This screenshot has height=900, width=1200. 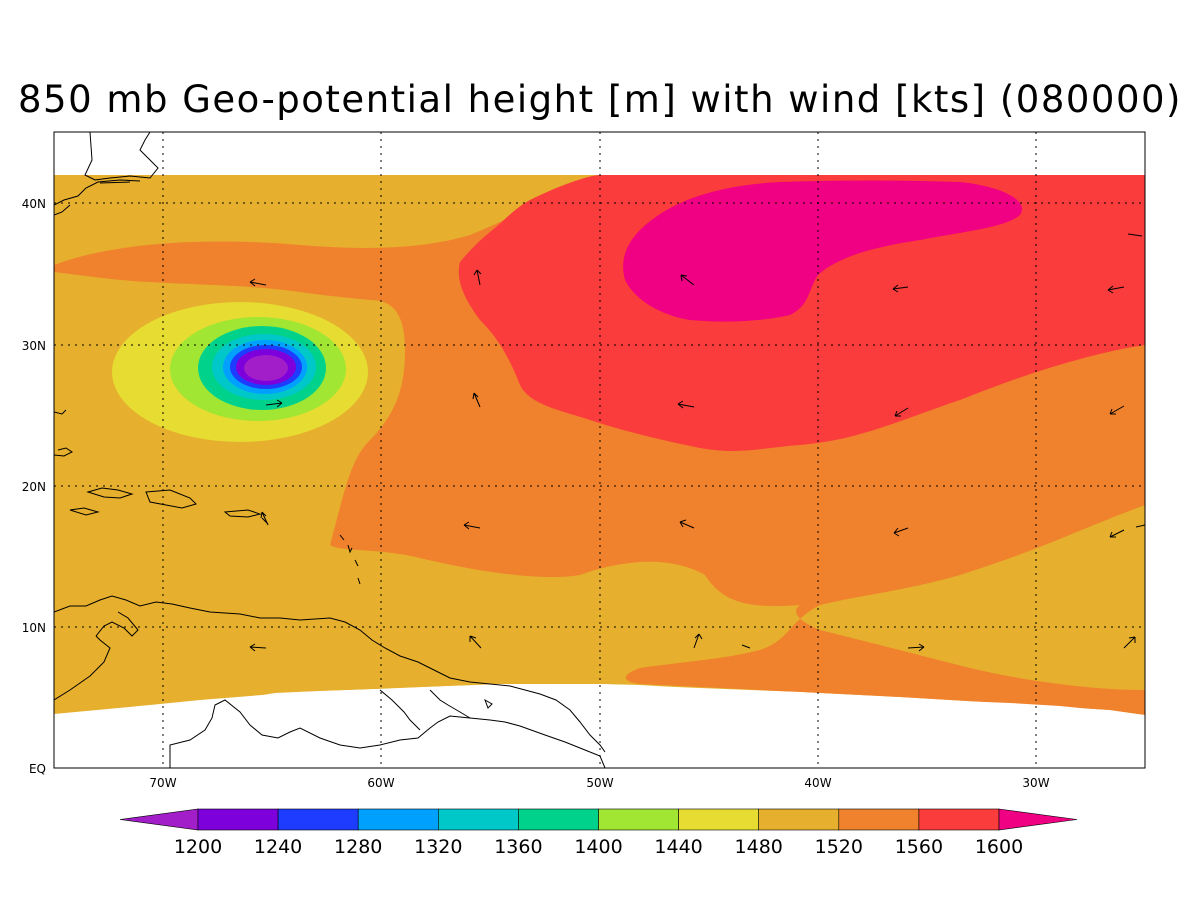 What do you see at coordinates (34, 204) in the screenshot?
I see `lat-tick-label: 40N` at bounding box center [34, 204].